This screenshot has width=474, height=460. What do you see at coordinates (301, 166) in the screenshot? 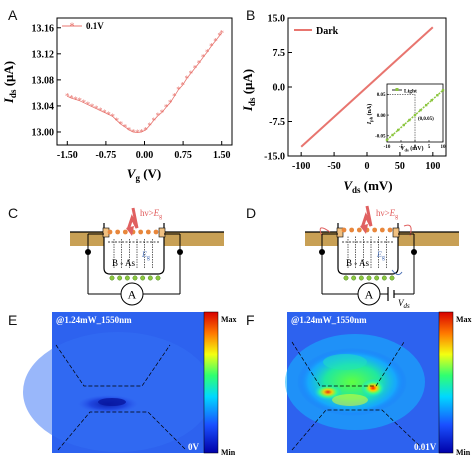
I see `b-xtick-label: -100` at bounding box center [301, 166].